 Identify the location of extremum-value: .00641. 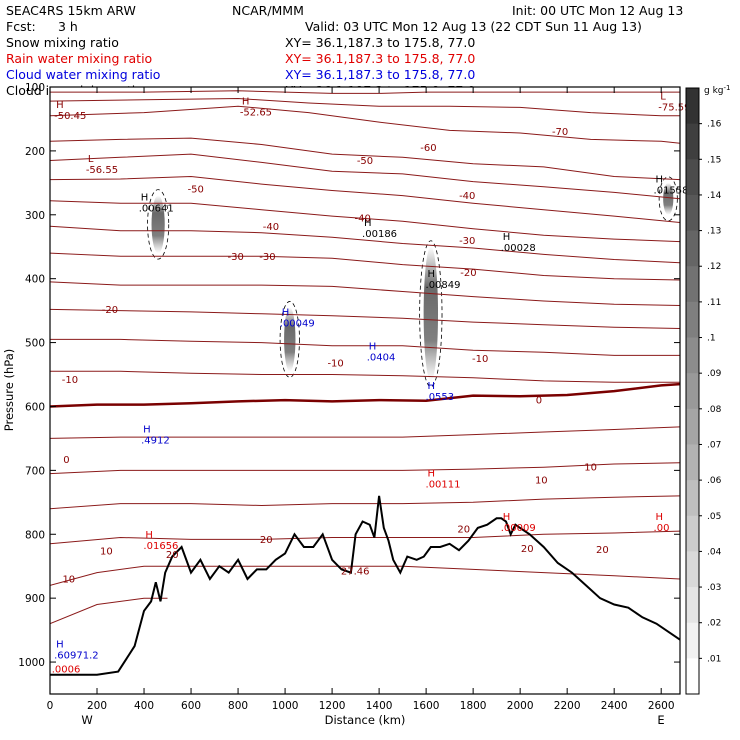
(156, 208).